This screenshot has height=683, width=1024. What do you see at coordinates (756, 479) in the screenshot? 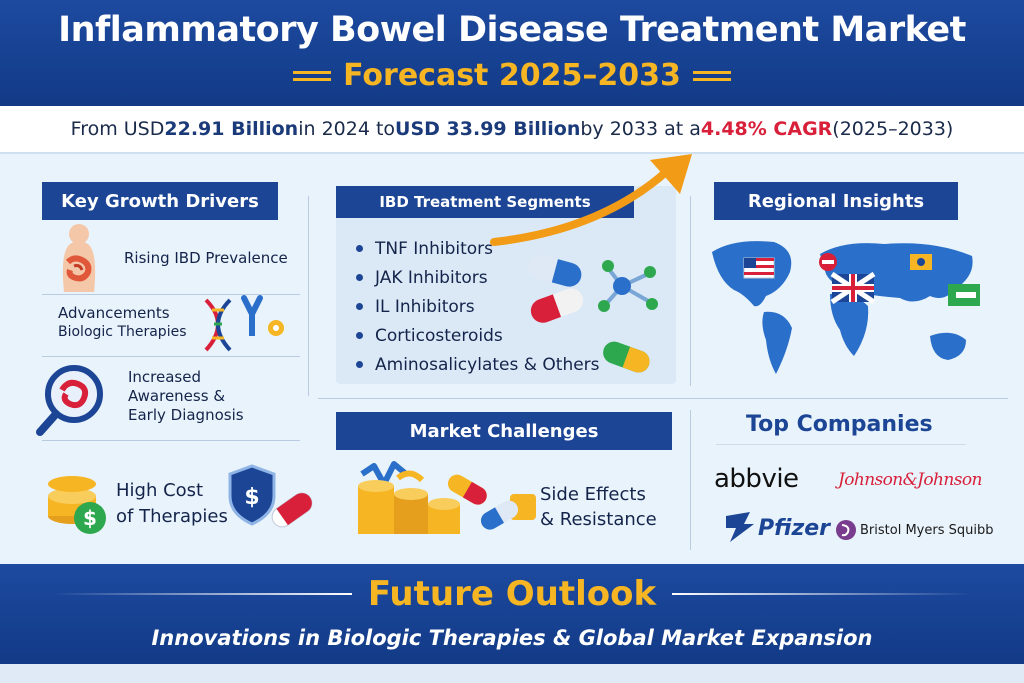
I see `abbvie-logo: abbvie` at bounding box center [756, 479].